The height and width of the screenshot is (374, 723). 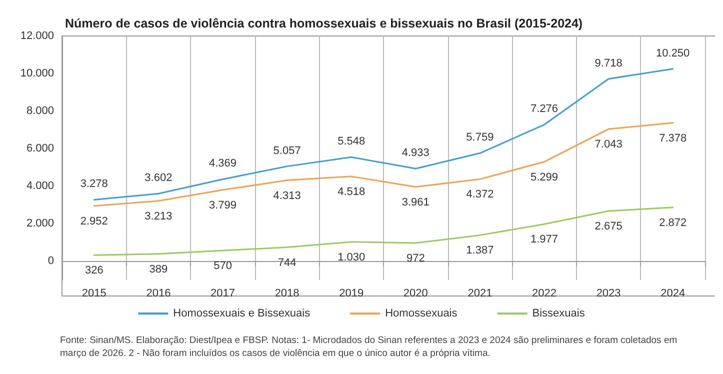 I want to click on data-label: 4.313, so click(x=287, y=196).